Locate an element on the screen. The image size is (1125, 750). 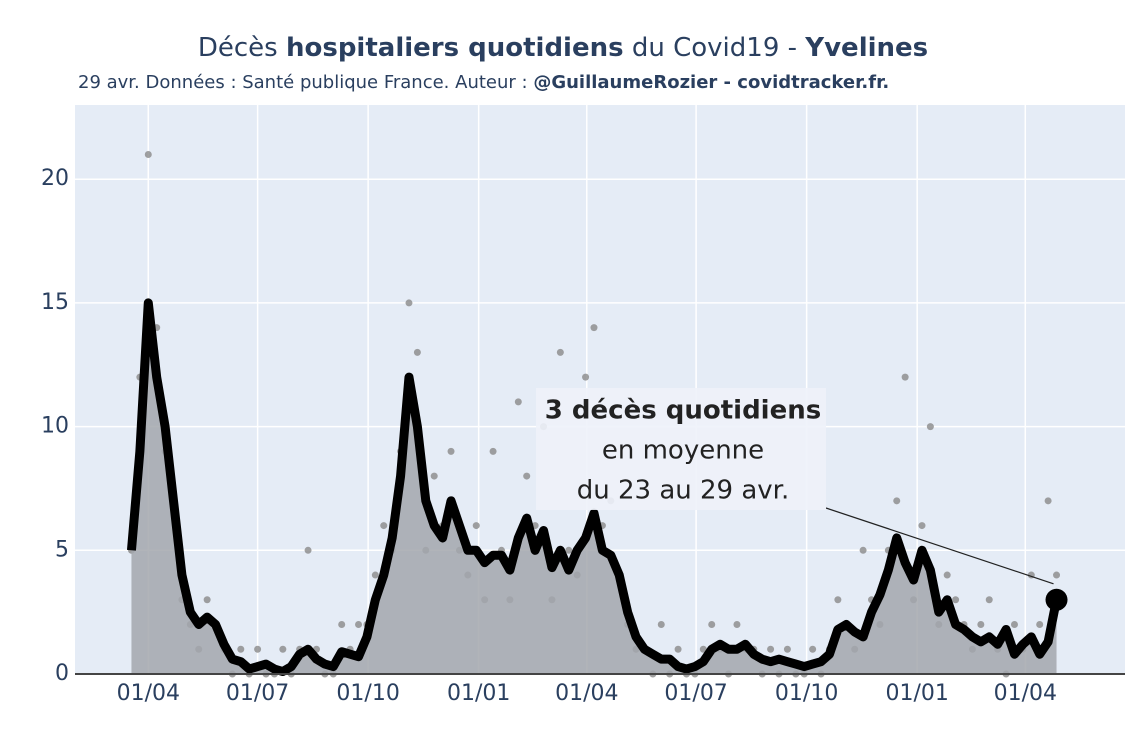
annotation-box is located at coordinates (681, 449).